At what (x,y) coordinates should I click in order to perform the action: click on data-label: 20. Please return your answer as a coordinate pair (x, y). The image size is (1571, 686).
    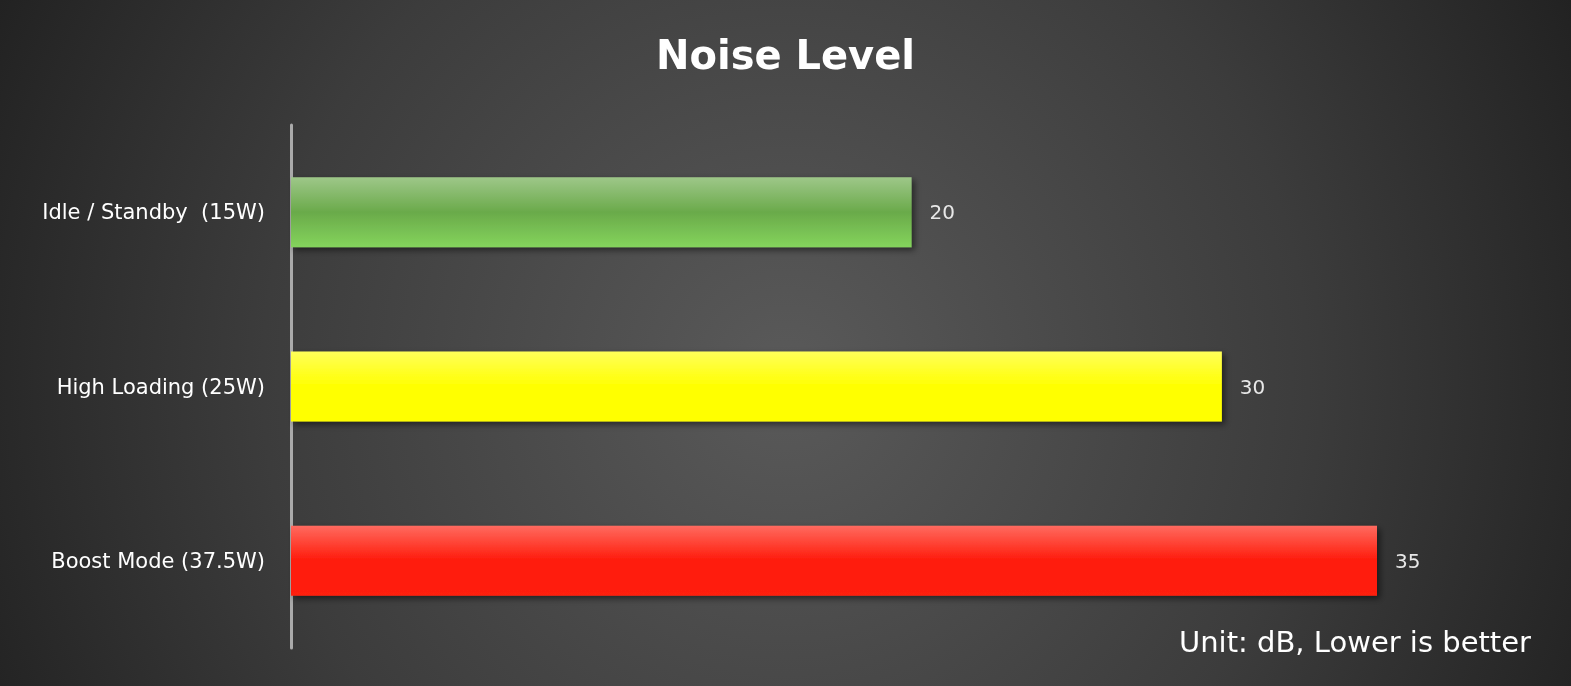
    Looking at the image, I should click on (942, 212).